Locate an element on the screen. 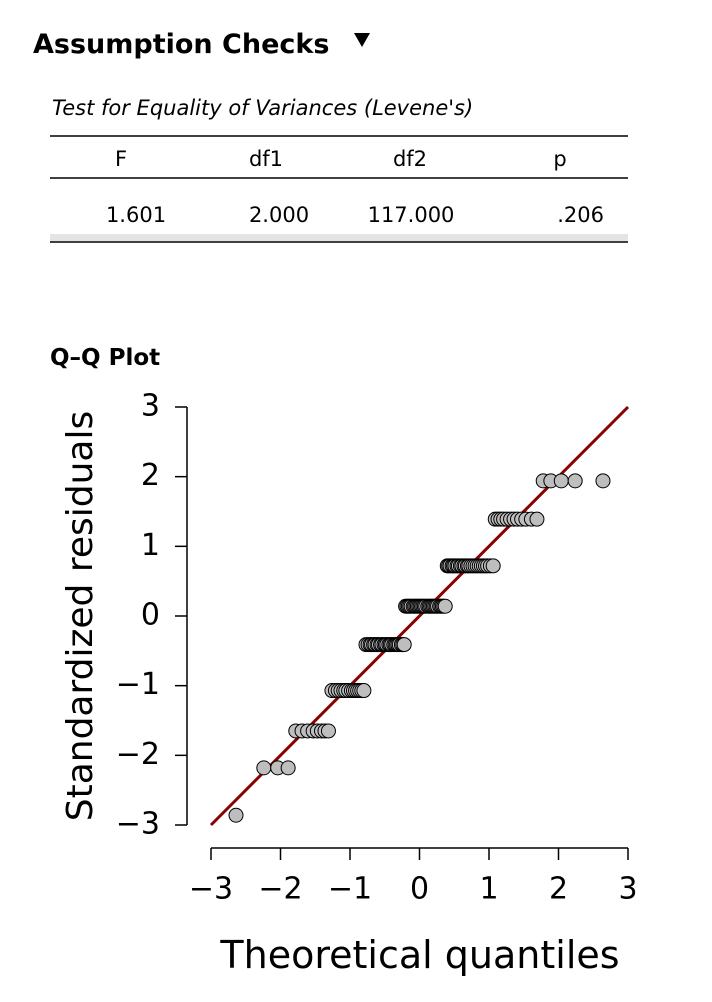  table-cell: 117.000 is located at coordinates (411, 215).